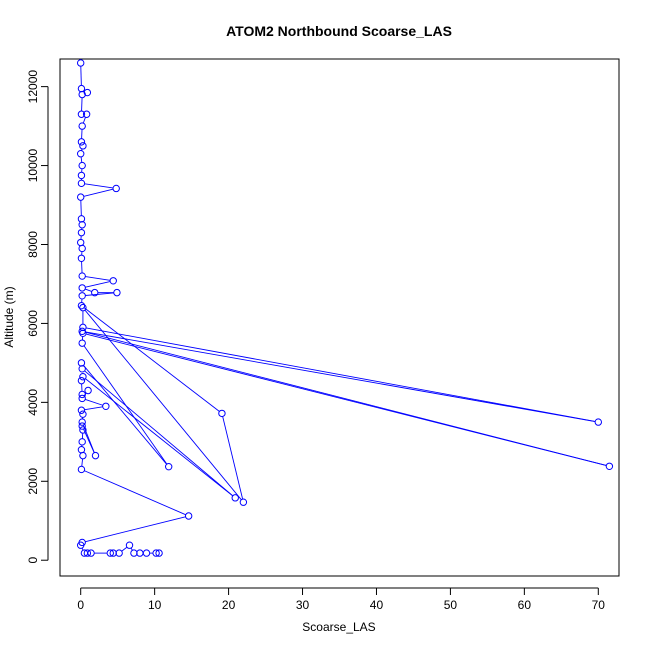 Image resolution: width=650 pixels, height=650 pixels. Describe the element at coordinates (33, 323) in the screenshot. I see `y-tick-label: 6000` at that location.